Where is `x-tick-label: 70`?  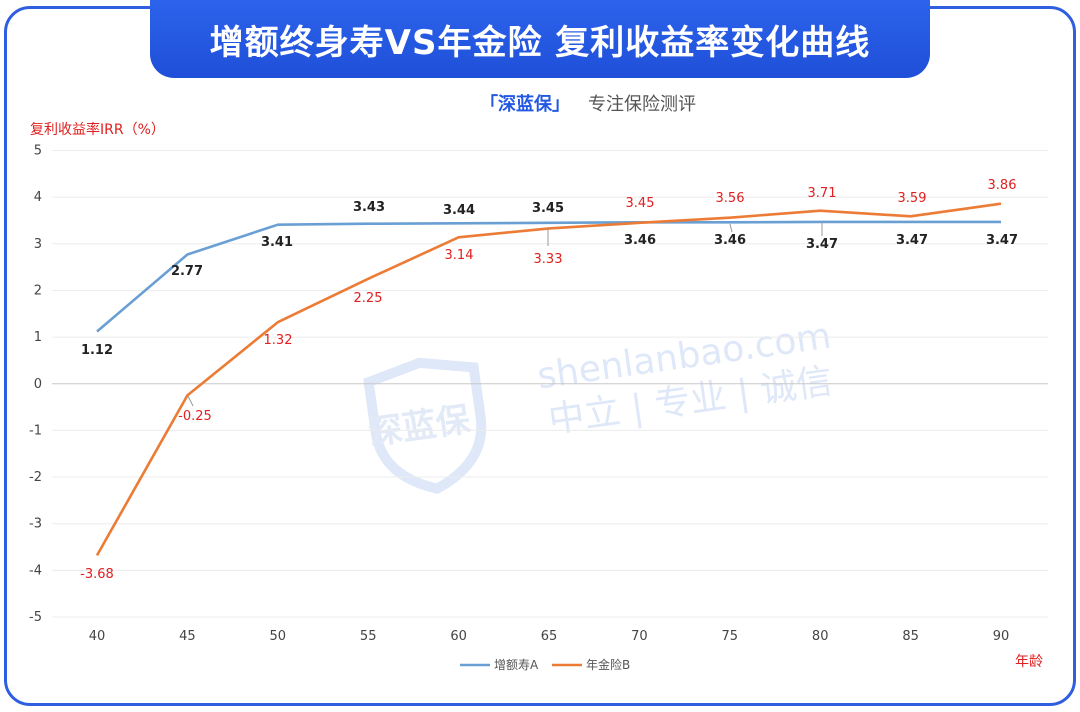
x-tick-label: 70 is located at coordinates (639, 636).